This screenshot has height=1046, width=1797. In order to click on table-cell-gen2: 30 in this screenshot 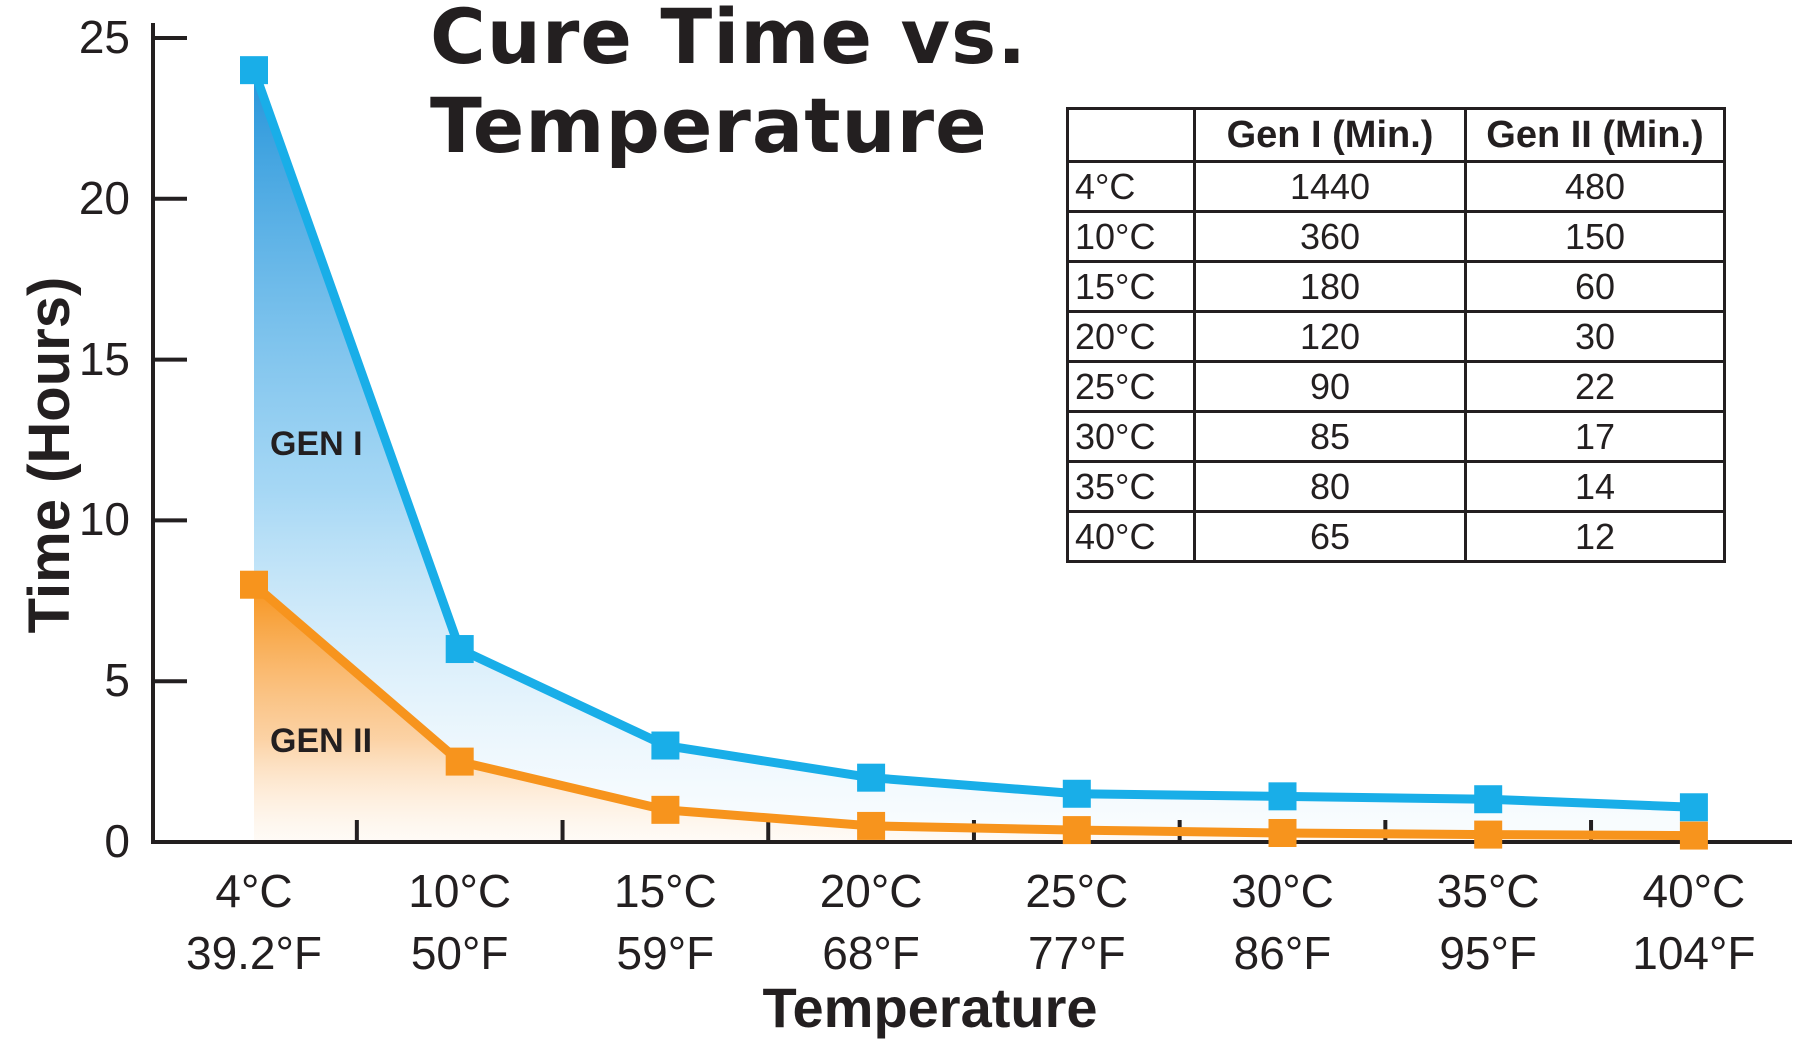, I will do `click(1595, 336)`.